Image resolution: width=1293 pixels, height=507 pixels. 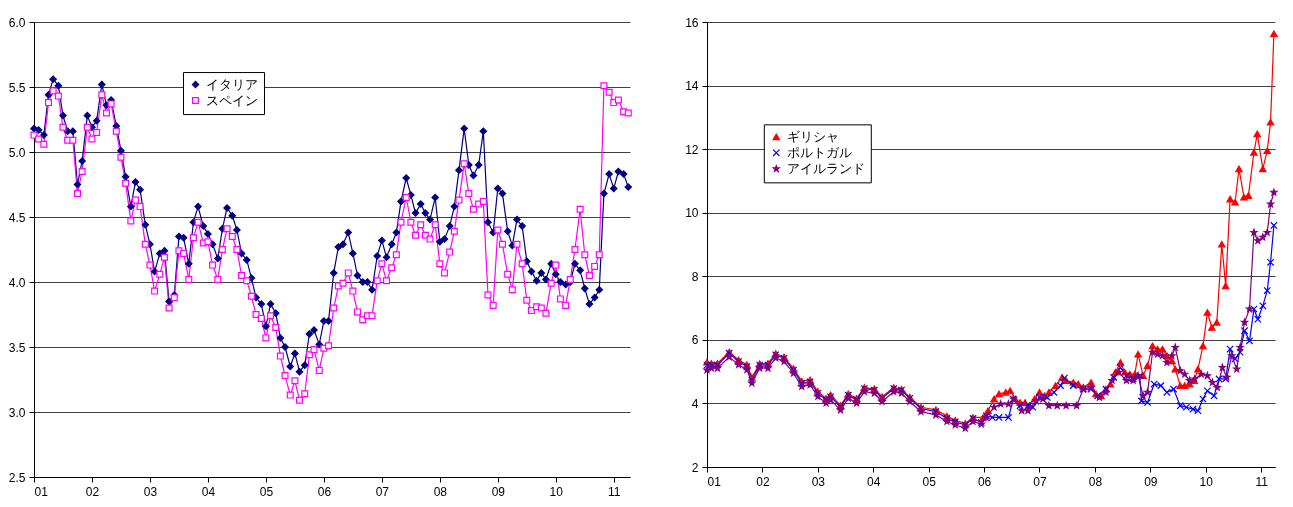 What do you see at coordinates (695, 276) in the screenshot?
I see `y-tick-label: 8` at bounding box center [695, 276].